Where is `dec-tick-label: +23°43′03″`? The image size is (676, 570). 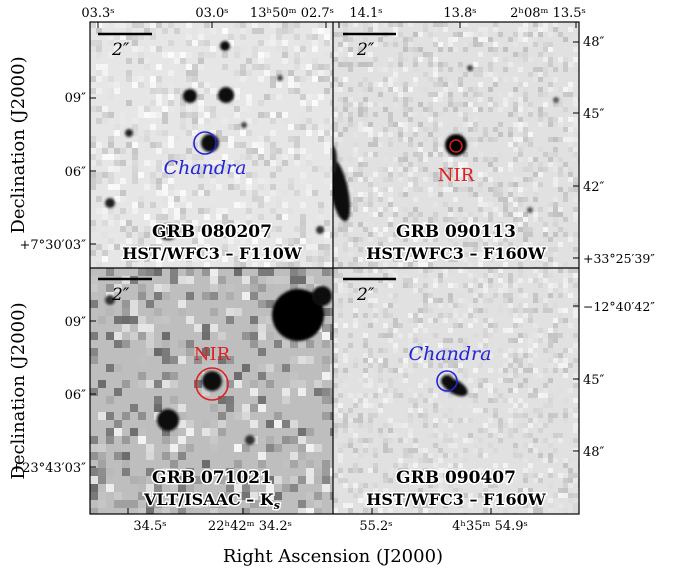 dec-tick-label: +23°43′03″ is located at coordinates (48, 468).